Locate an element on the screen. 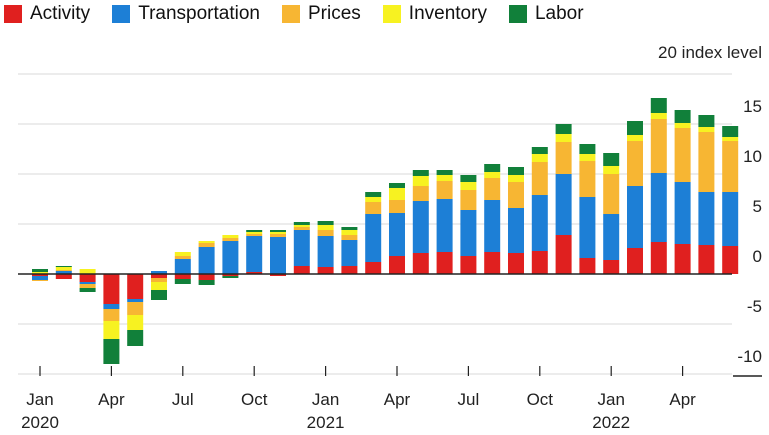 This screenshot has width=769, height=435. x-year-label: 2021 is located at coordinates (326, 422).